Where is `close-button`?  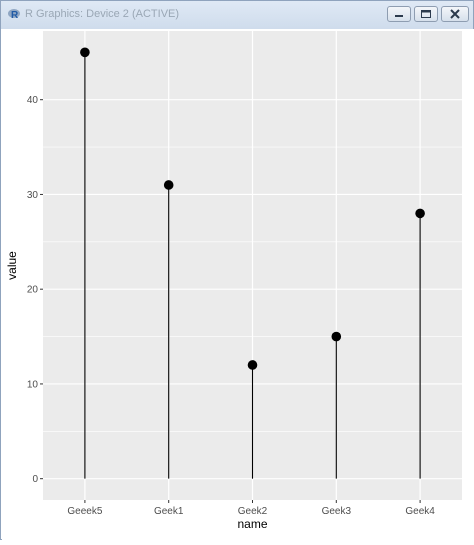 close-button is located at coordinates (455, 14).